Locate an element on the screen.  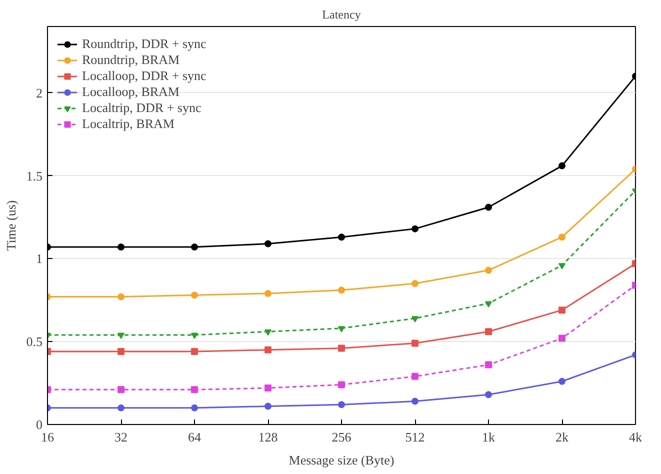
x-tick-label: 4k is located at coordinates (635, 437).